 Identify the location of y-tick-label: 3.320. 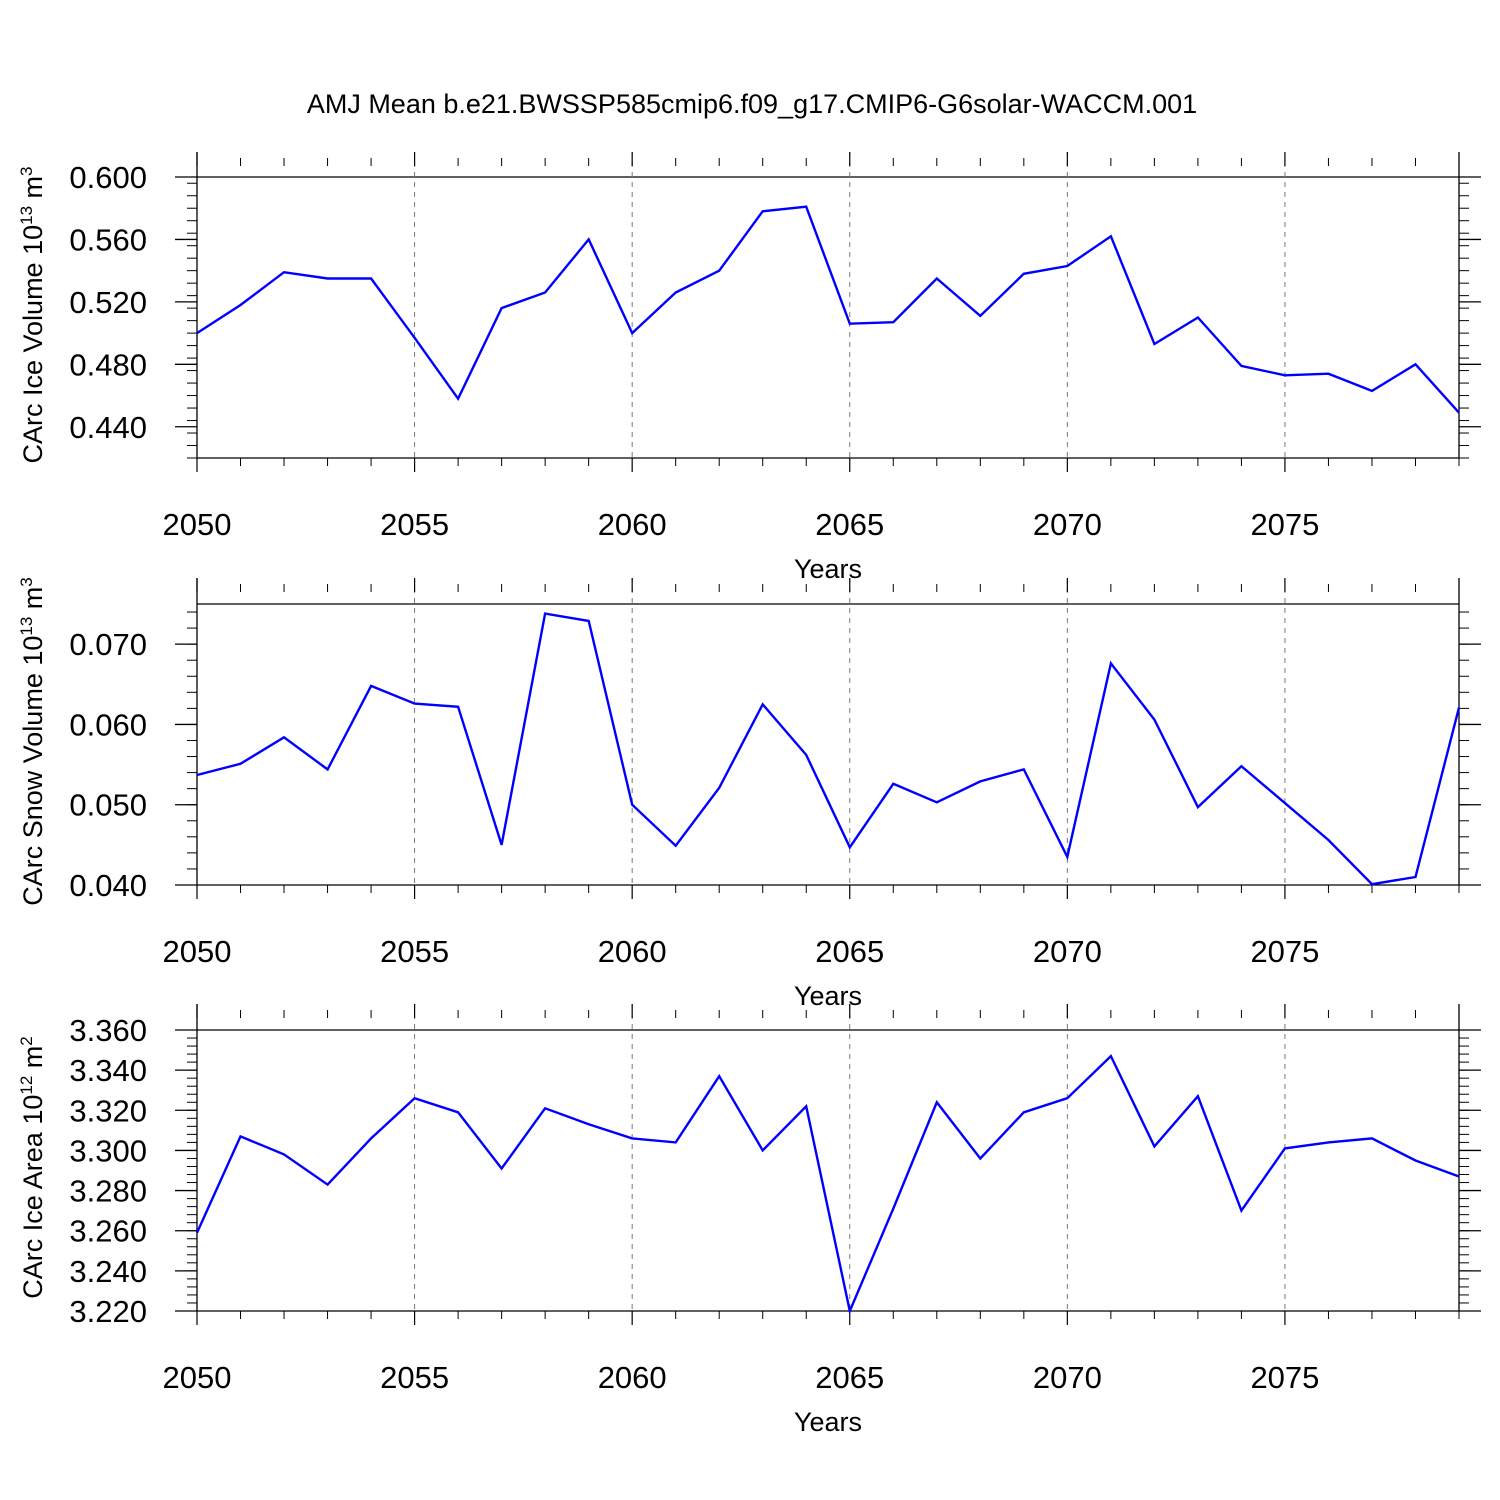
(108, 1110).